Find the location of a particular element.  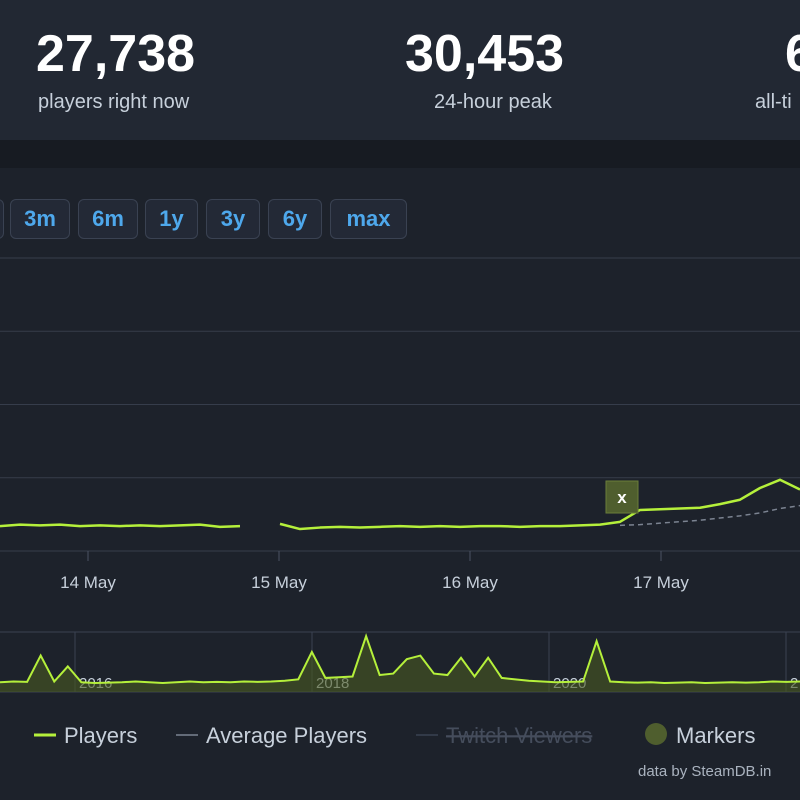

stat-label: 24-hour peak is located at coordinates (493, 102).